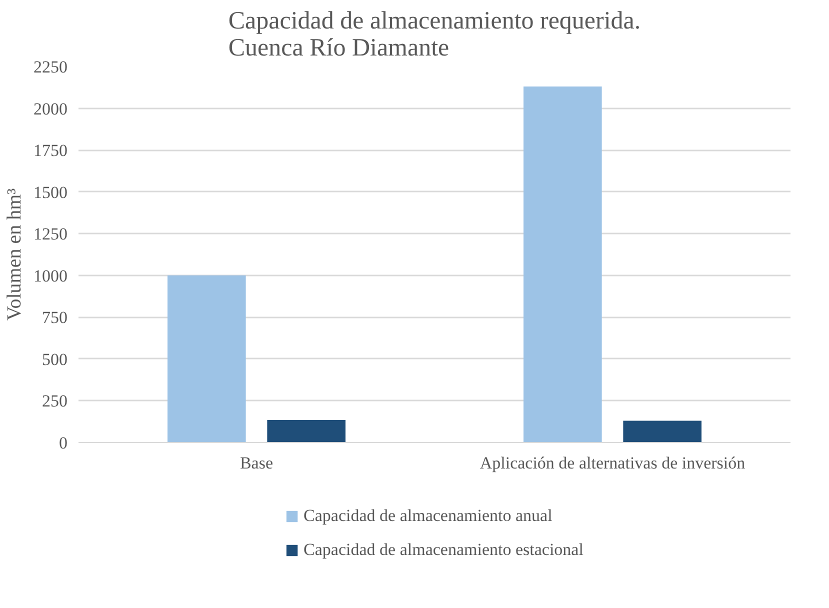 This screenshot has height=608, width=829. I want to click on y-tick-label: 1250, so click(51, 234).